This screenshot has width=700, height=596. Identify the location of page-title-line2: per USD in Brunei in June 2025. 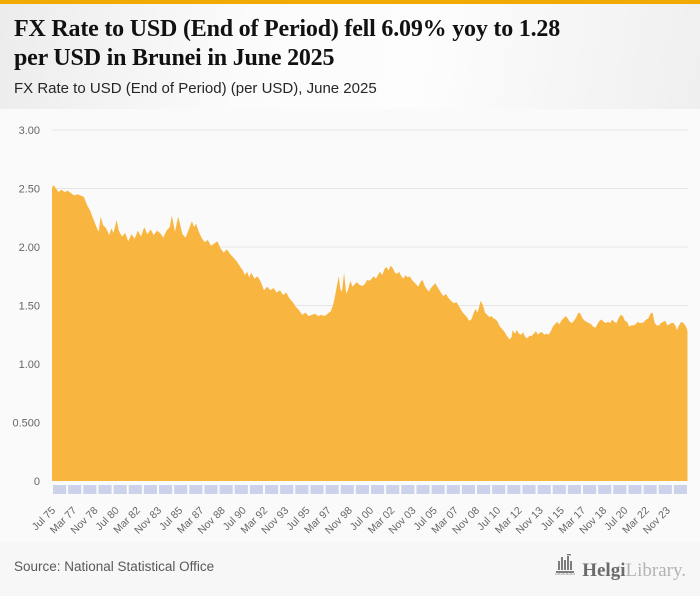
(174, 58).